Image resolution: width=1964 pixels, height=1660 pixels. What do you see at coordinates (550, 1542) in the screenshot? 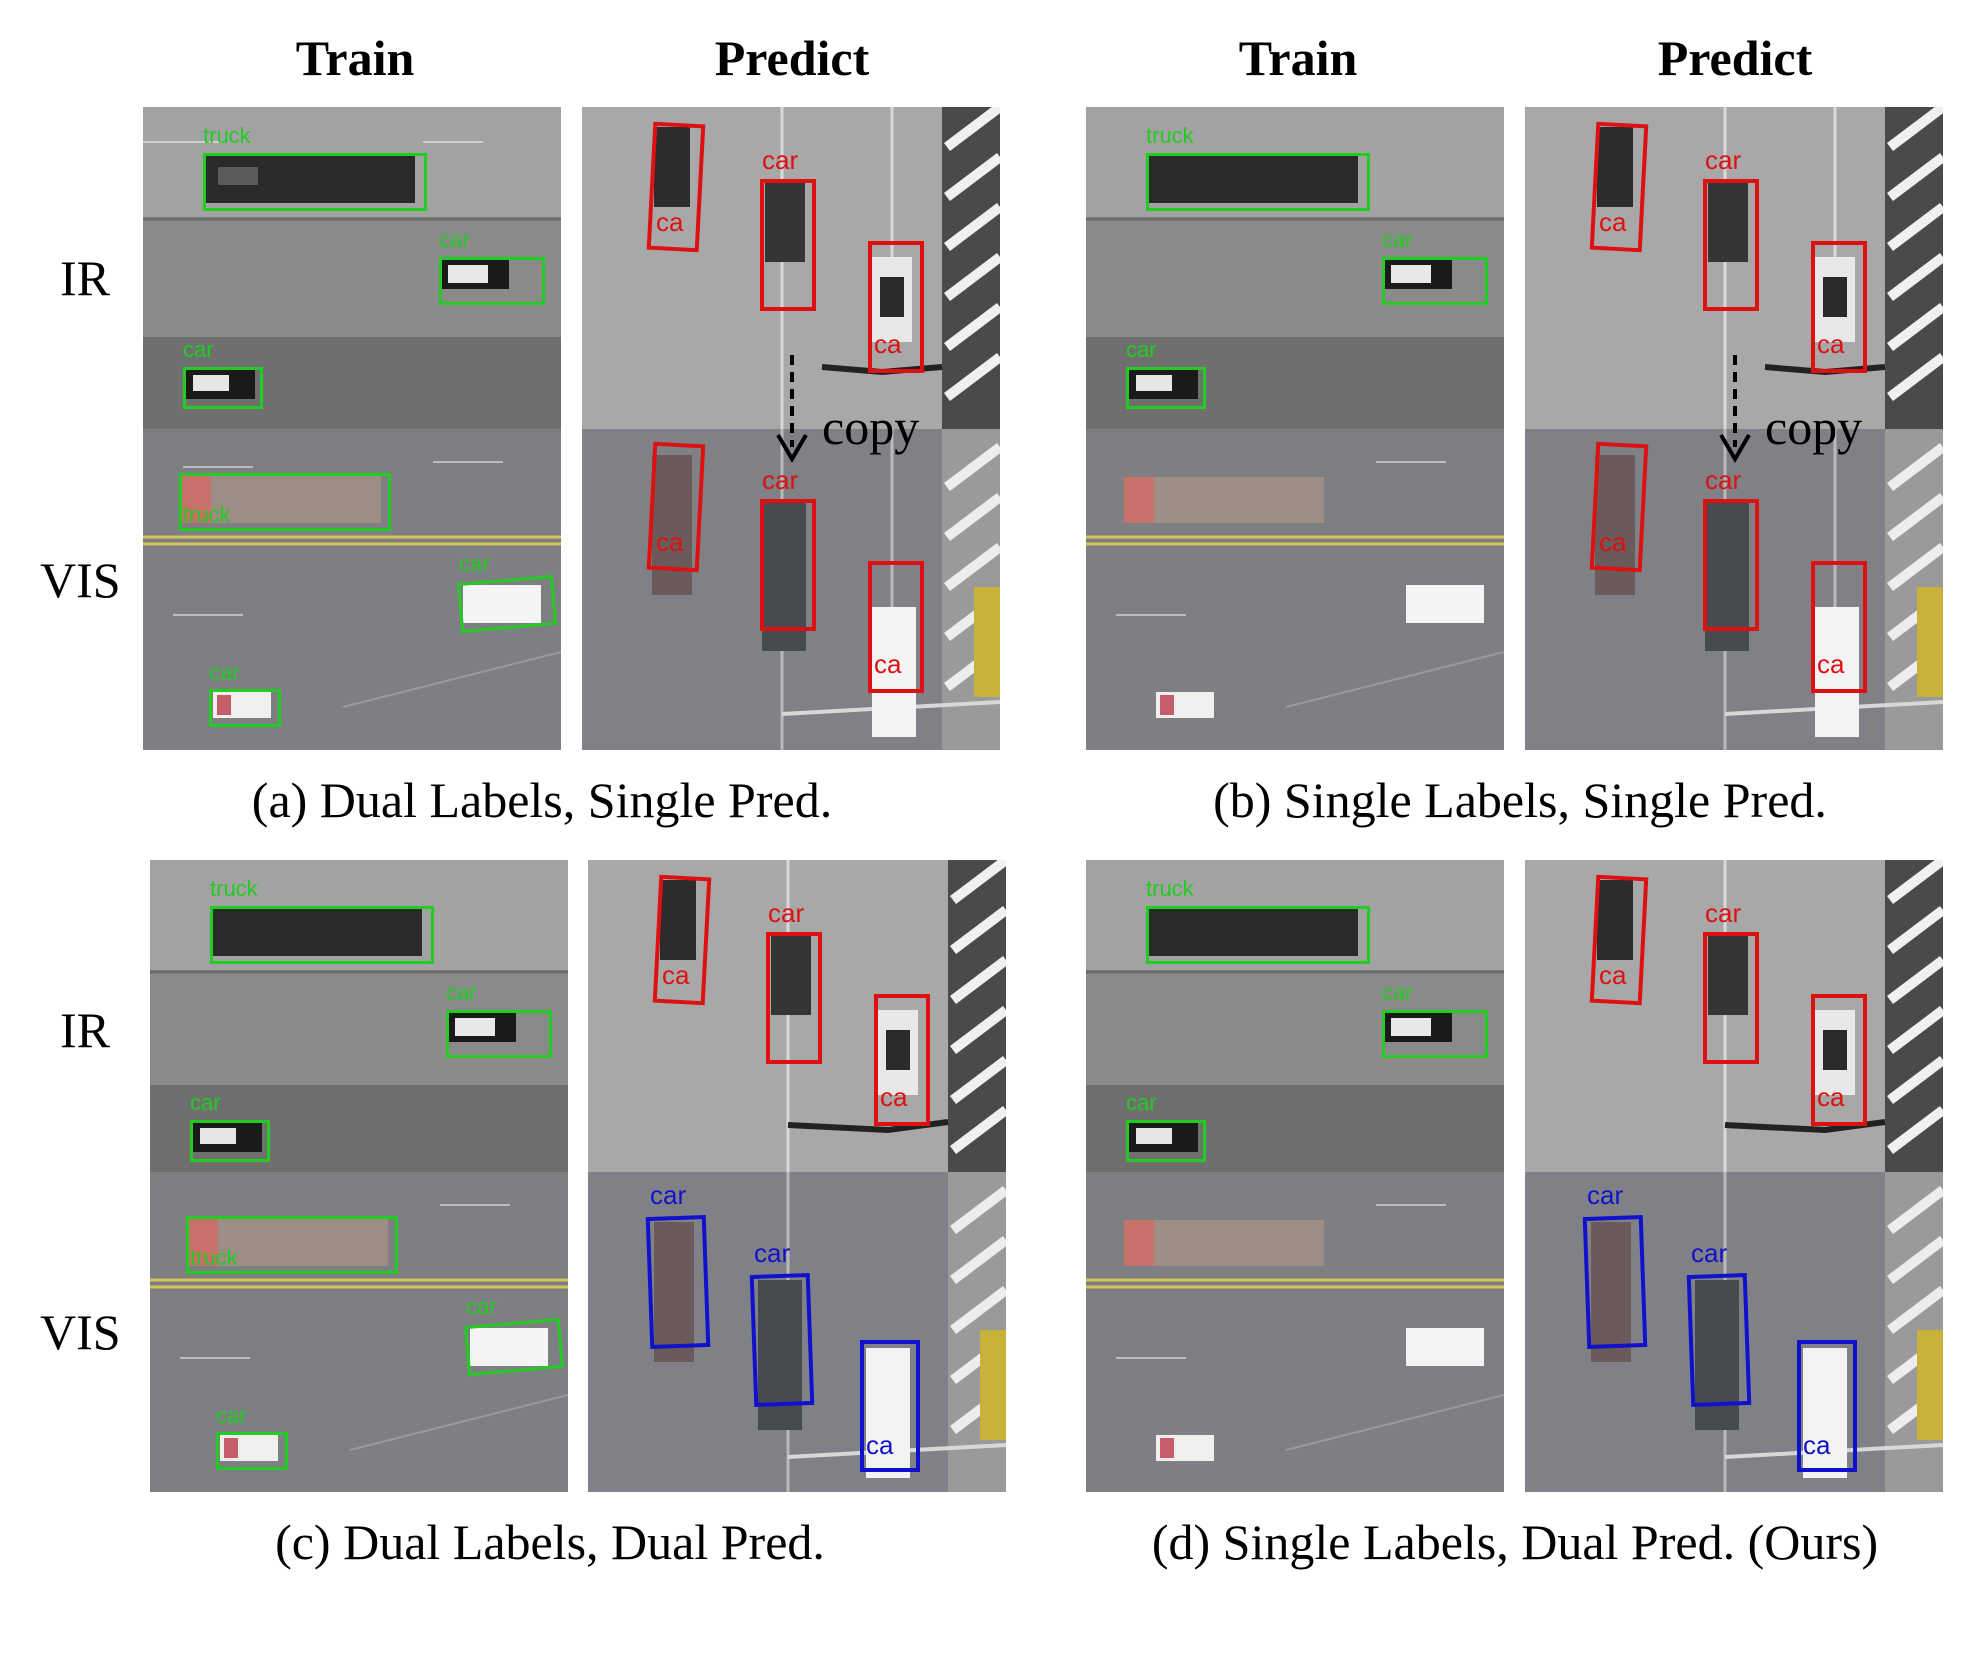
I see `caption-c: (c) Dual Labels, Dual Pred.` at bounding box center [550, 1542].